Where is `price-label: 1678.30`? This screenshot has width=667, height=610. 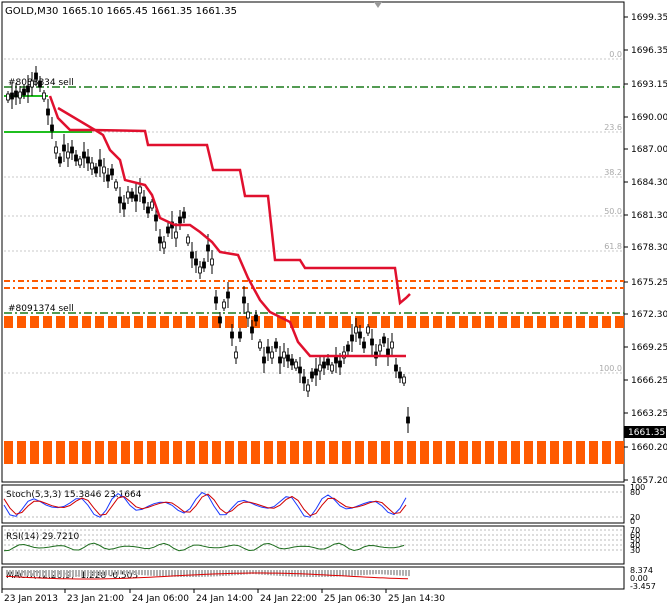 price-label: 1678.30 is located at coordinates (649, 248).